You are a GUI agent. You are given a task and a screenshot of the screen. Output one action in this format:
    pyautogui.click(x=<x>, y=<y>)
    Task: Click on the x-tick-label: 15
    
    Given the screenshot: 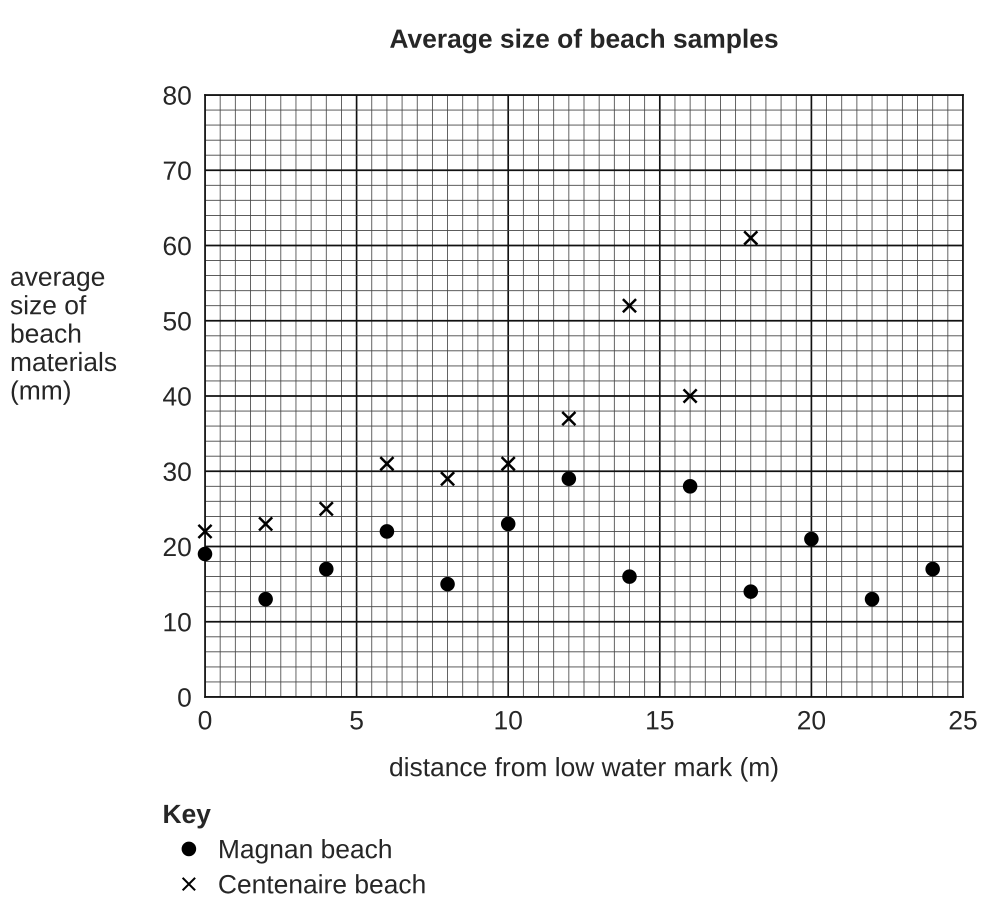 What is the action you would take?
    pyautogui.click(x=660, y=720)
    